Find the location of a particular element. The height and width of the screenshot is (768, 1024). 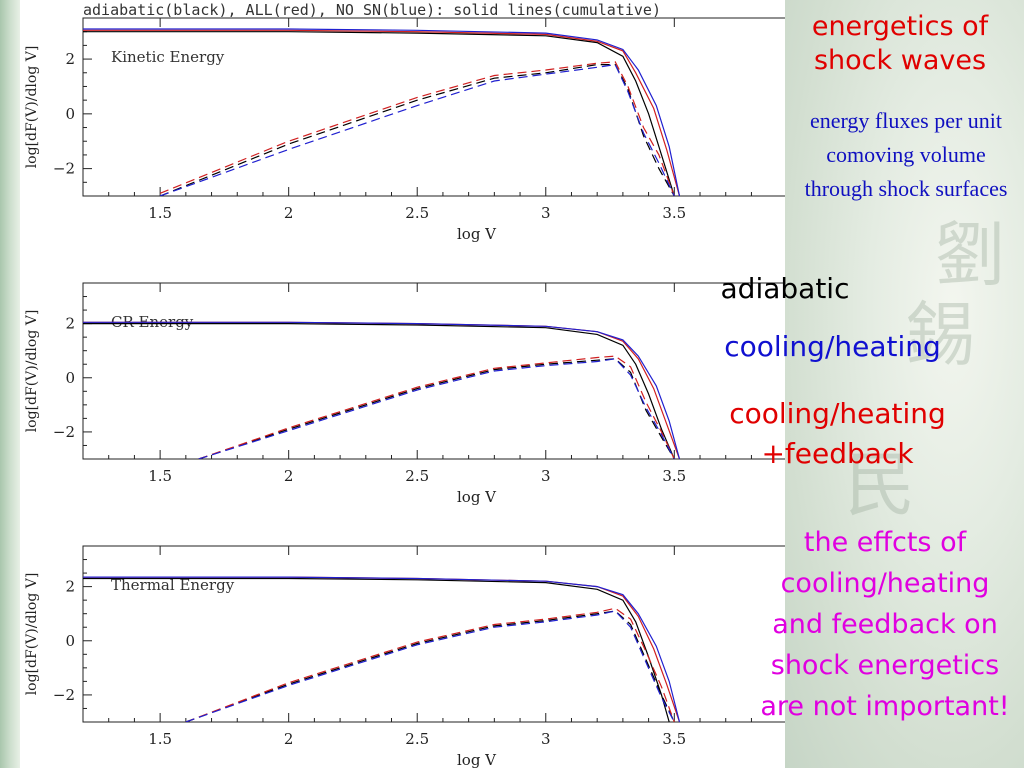

legend-cooling-heating: cooling/heating is located at coordinates (832, 346).